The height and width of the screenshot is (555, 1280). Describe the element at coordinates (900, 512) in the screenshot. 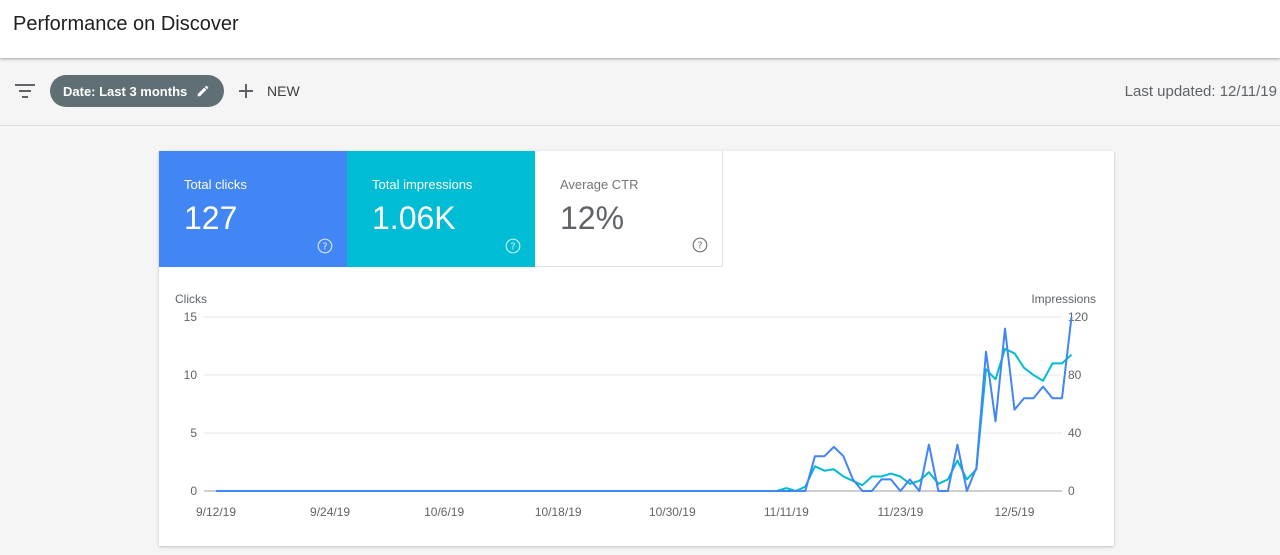

I see `x-tick-label: 11/23/19` at that location.